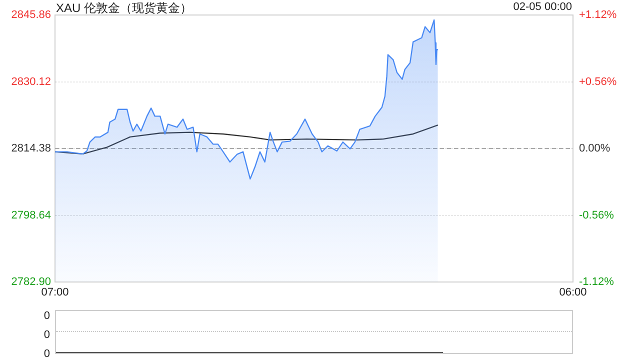 The width and height of the screenshot is (640, 360). Describe the element at coordinates (596, 282) in the screenshot. I see `y2-tick-label: -1.12%` at that location.